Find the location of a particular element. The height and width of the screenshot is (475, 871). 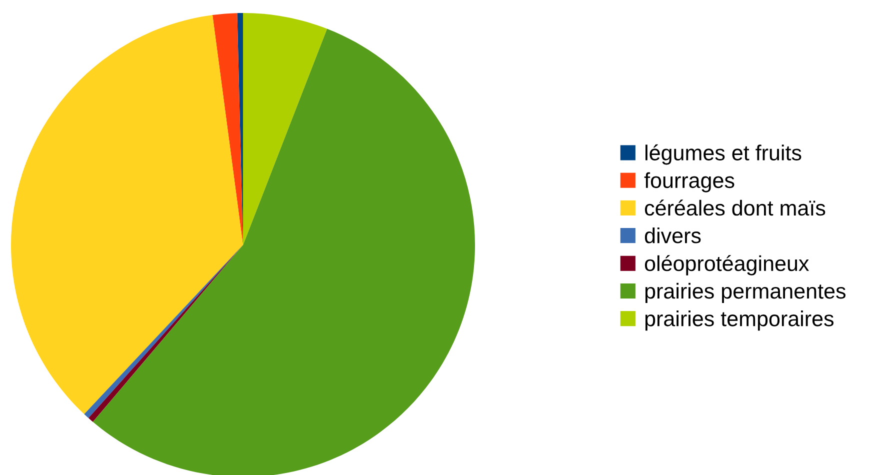

legend-label: céréales dont maïs is located at coordinates (735, 208).